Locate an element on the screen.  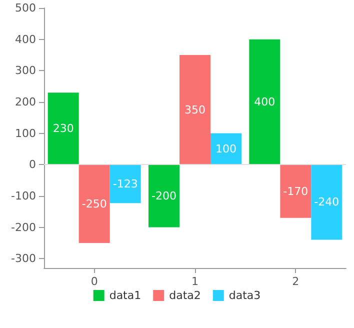
y-tick-label: -200 is located at coordinates (23, 227).